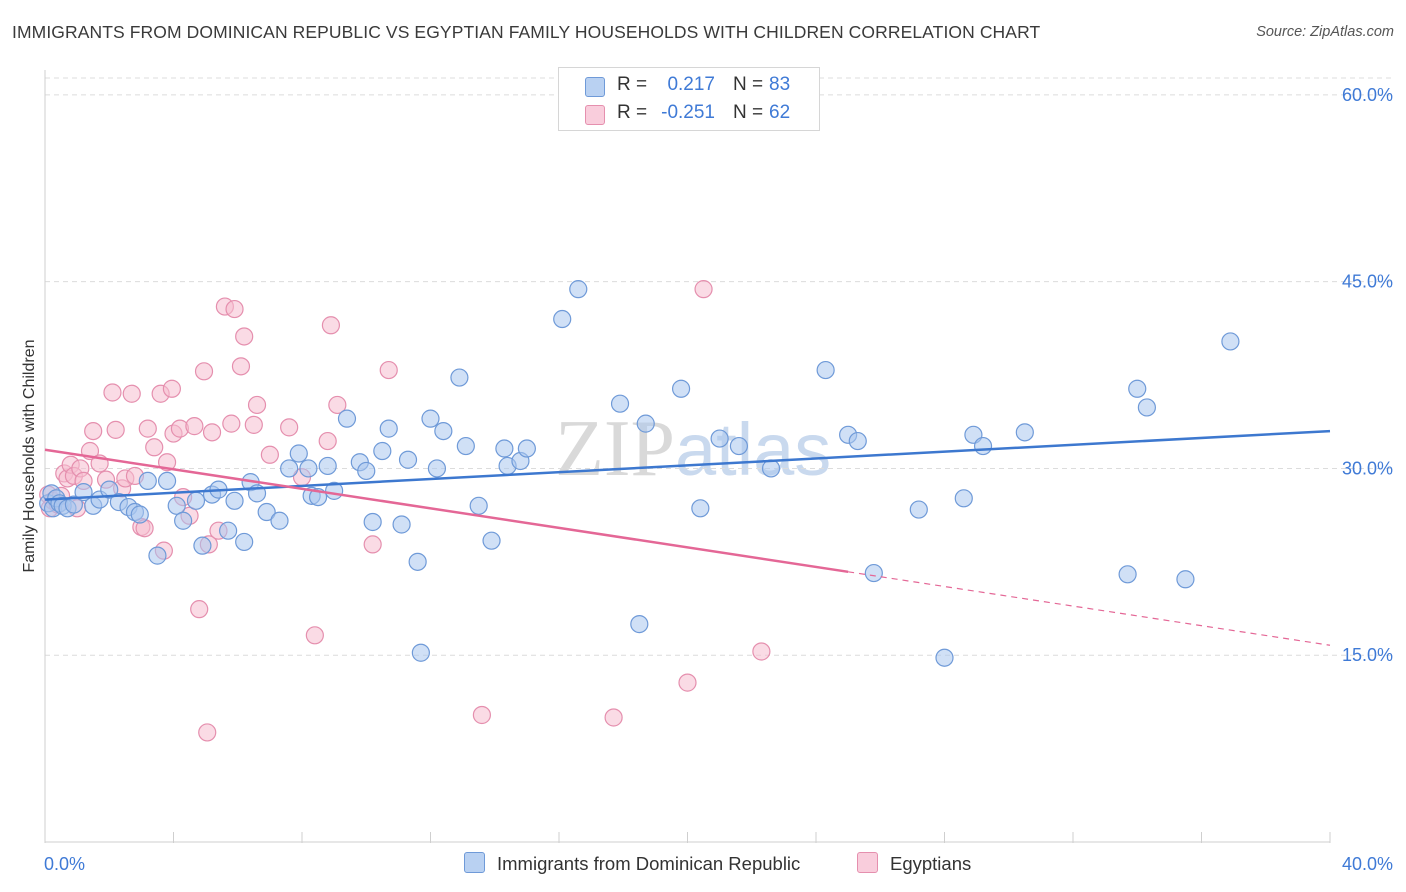 The image size is (1406, 892). I want to click on y-tick-label: 30.0%, so click(1367, 468).